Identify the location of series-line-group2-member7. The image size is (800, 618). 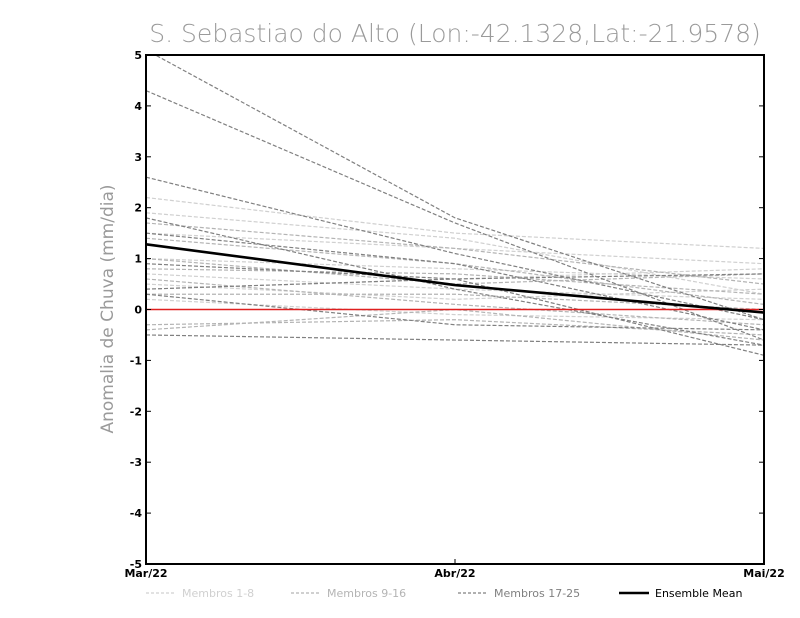
(455, 327).